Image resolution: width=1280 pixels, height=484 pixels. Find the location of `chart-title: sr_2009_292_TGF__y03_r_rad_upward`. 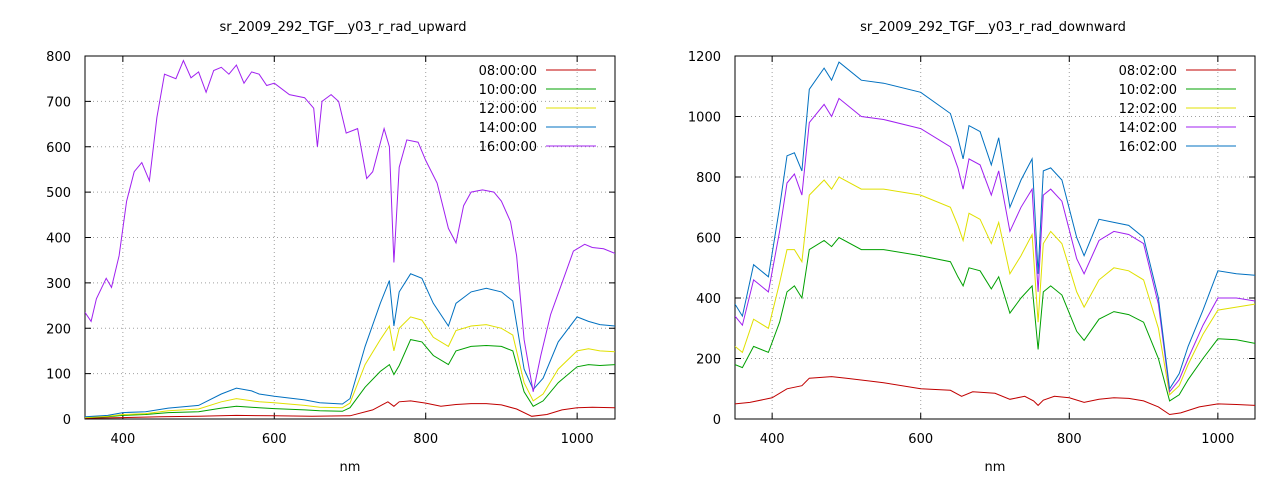

chart-title: sr_2009_292_TGF__y03_r_rad_upward is located at coordinates (342, 27).